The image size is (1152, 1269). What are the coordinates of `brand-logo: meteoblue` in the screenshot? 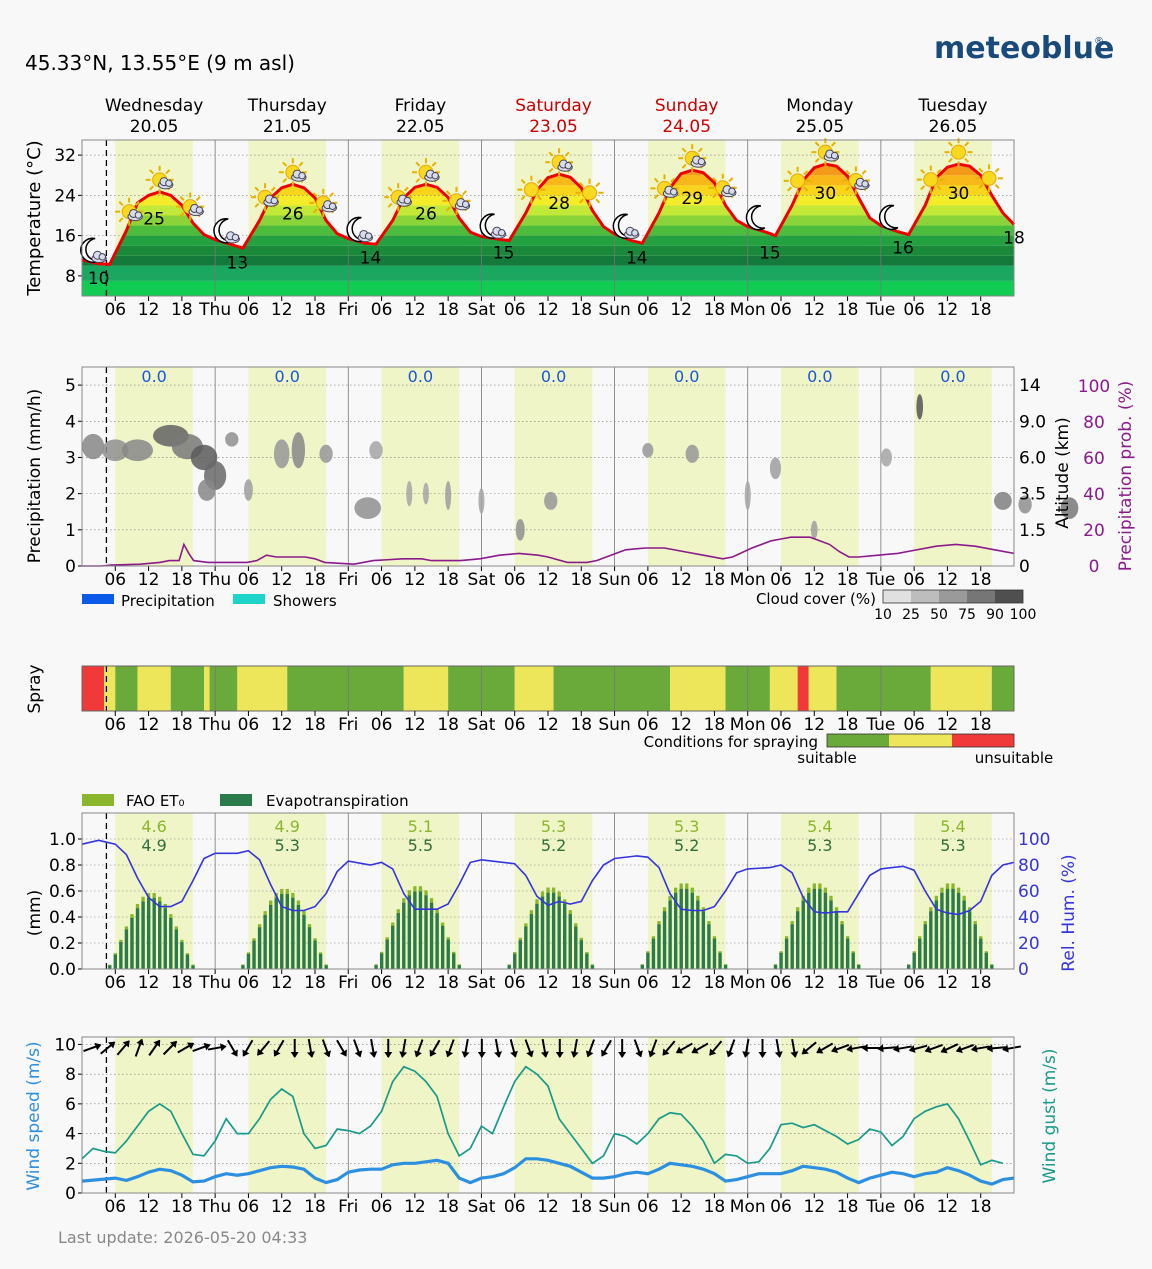 It's located at (1024, 48).